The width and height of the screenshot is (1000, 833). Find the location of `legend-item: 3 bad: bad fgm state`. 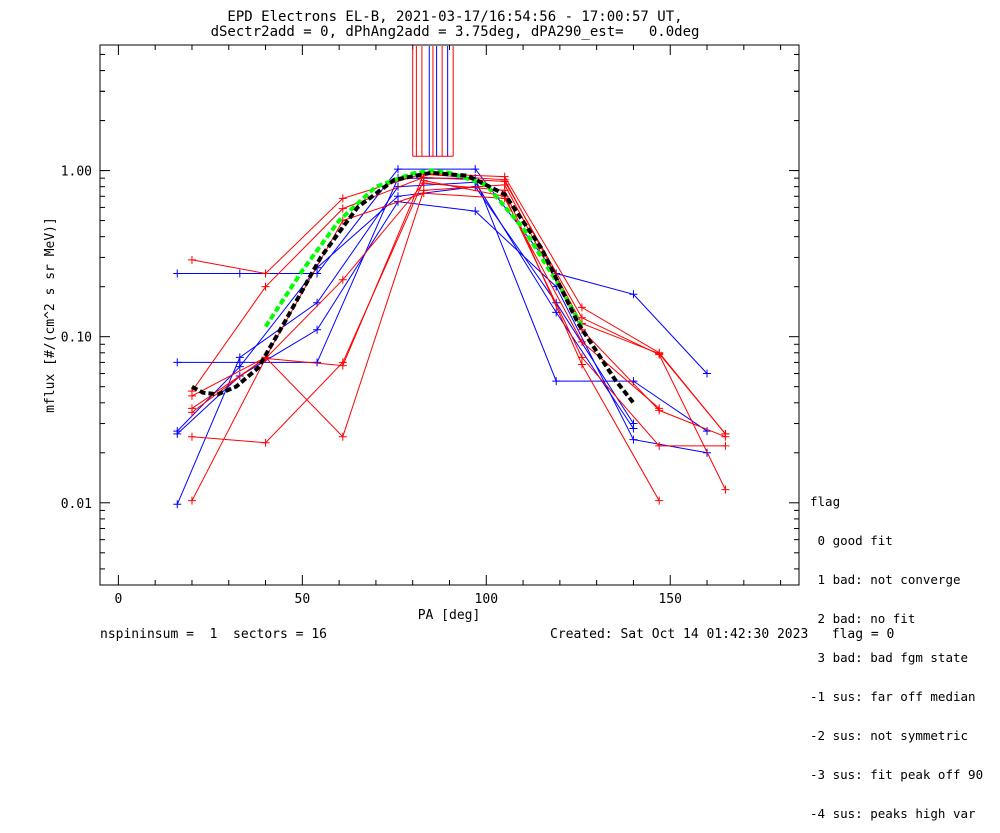

legend-item: 3 bad: bad fgm state is located at coordinates (889, 657).